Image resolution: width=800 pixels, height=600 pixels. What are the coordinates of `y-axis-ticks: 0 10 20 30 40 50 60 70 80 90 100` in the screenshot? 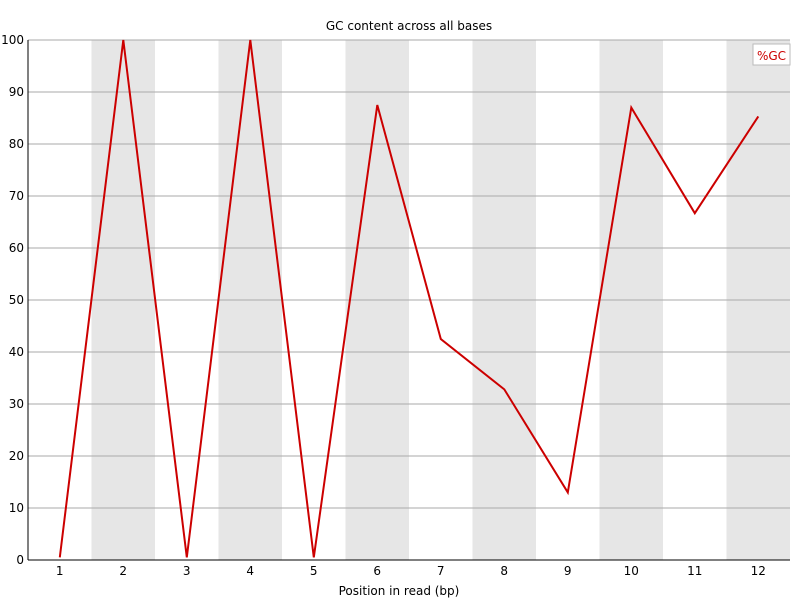 It's located at (12, 300).